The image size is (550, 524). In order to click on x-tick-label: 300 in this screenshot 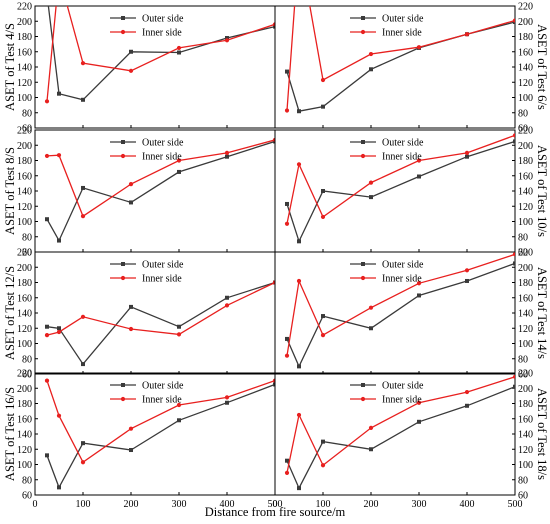, I will do `click(179, 504)`.